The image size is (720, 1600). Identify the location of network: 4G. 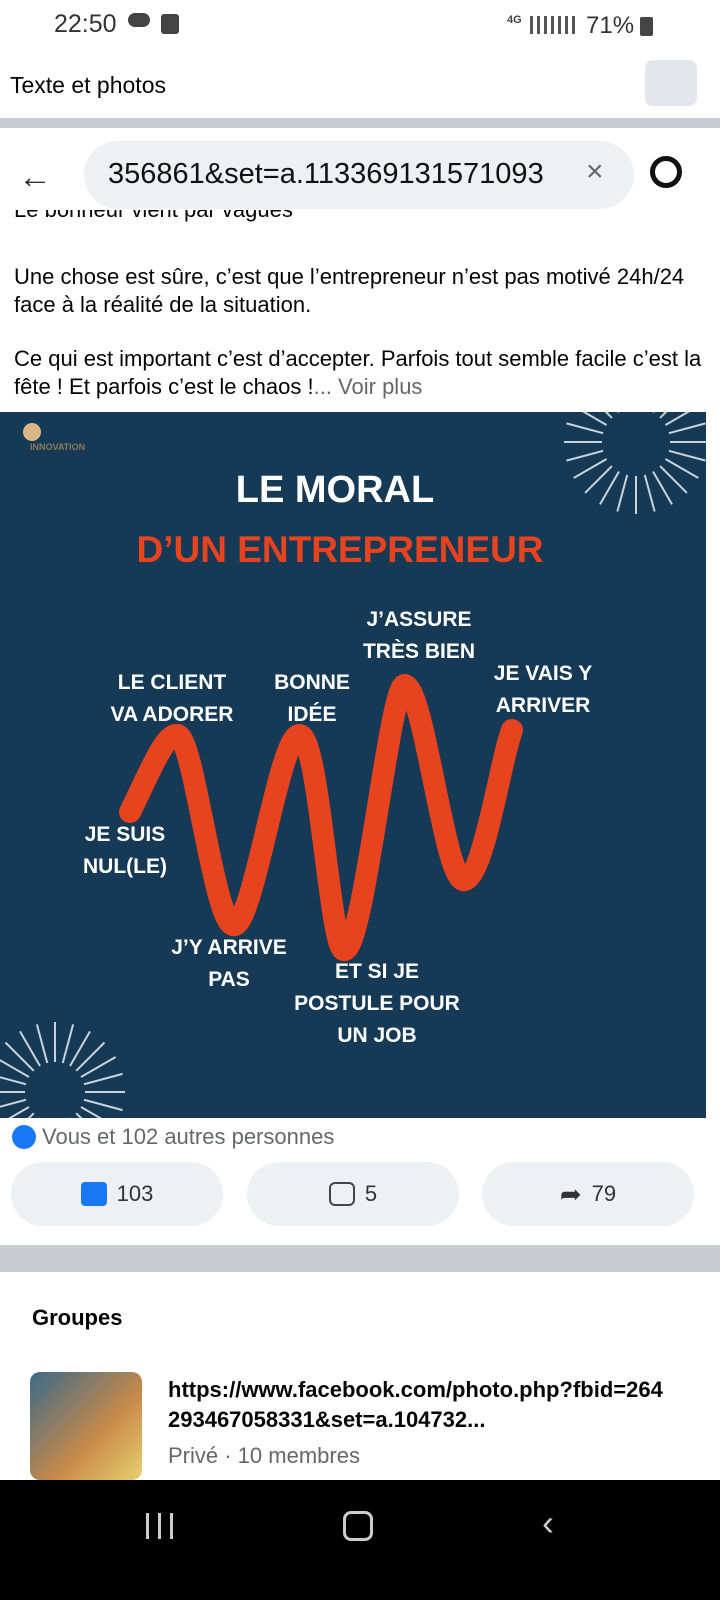
(514, 20).